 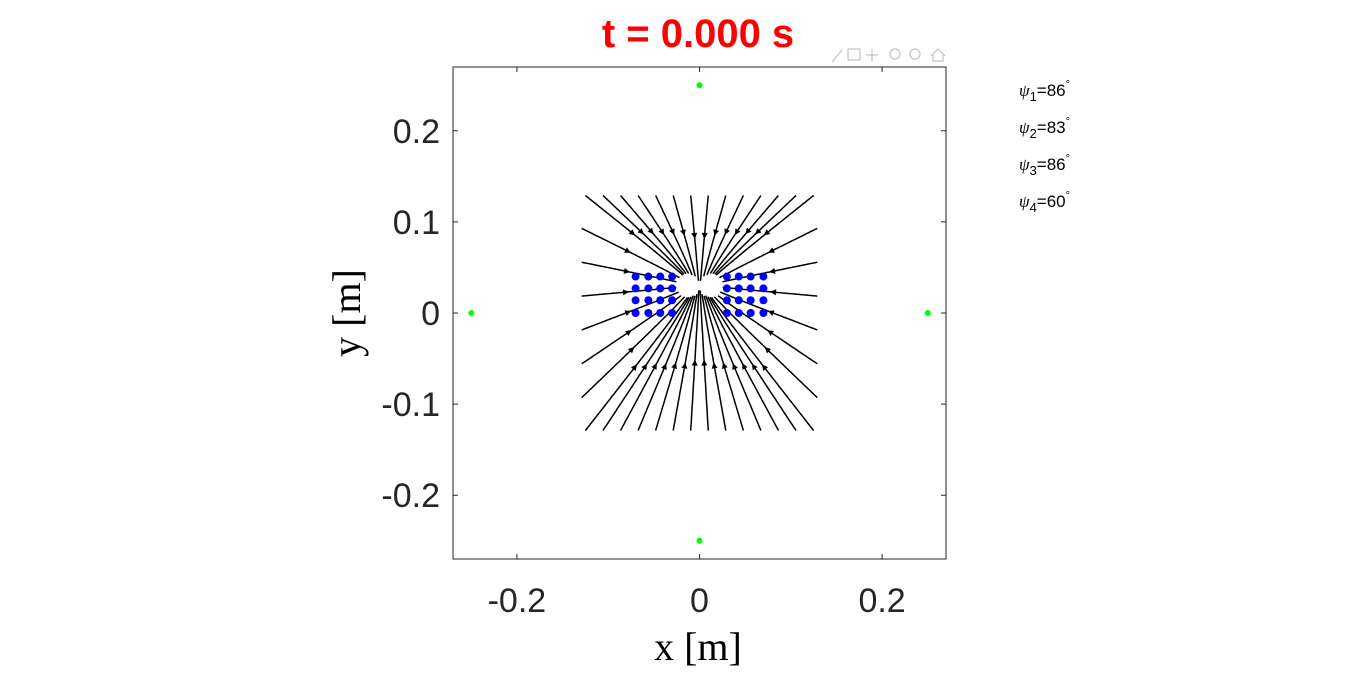 I want to click on y-tick-label: -0.2, so click(x=410, y=496).